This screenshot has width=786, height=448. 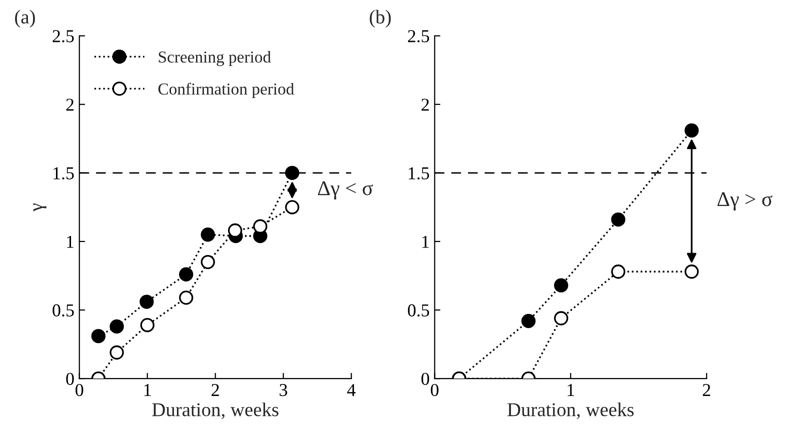 I want to click on x-tick-label: 4, so click(x=351, y=390).